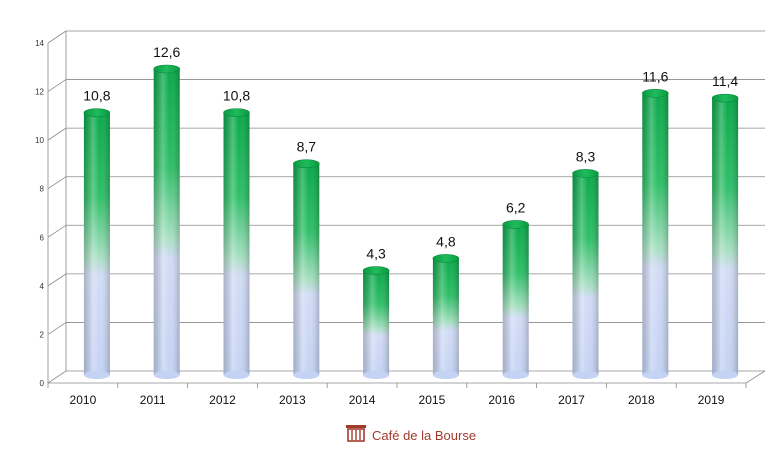 This screenshot has width=781, height=460. Describe the element at coordinates (516, 207) in the screenshot. I see `data-label: 6,2` at that location.